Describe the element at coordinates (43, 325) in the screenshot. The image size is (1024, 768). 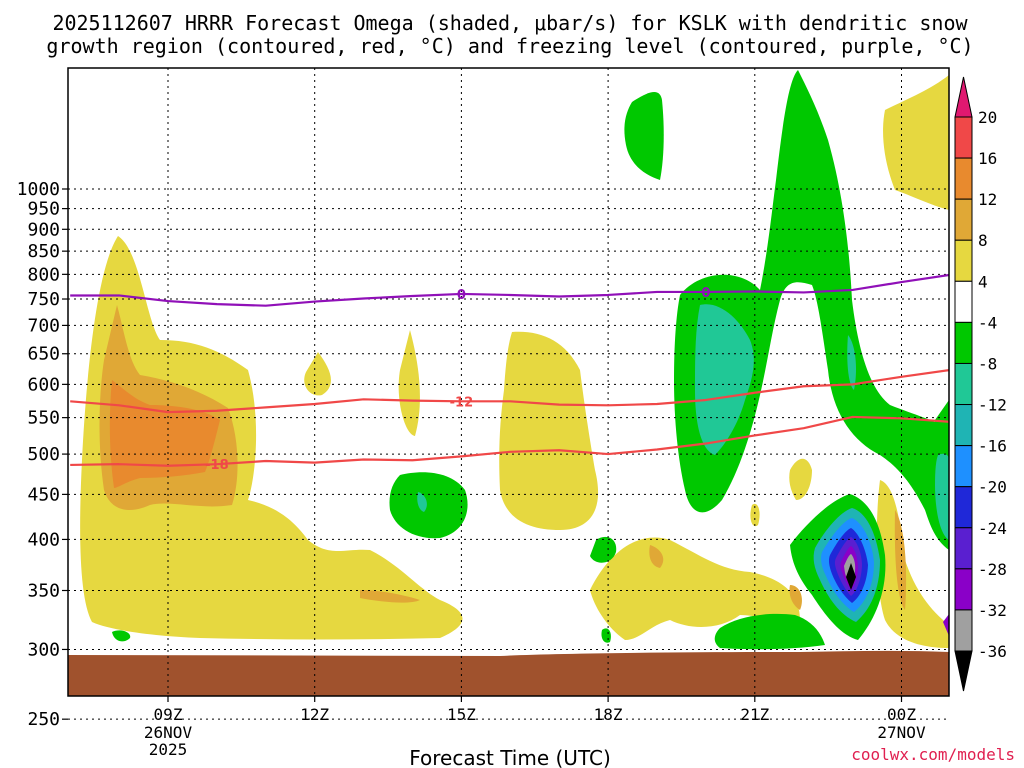
I see `y-tick-label: 700` at that location.